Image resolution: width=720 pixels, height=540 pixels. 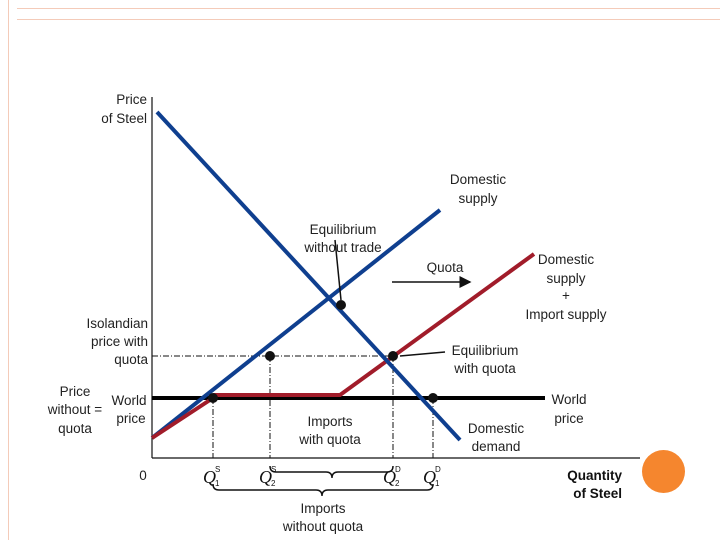 What do you see at coordinates (329, 421) in the screenshot?
I see `imports-quota-label-1: Imports` at bounding box center [329, 421].